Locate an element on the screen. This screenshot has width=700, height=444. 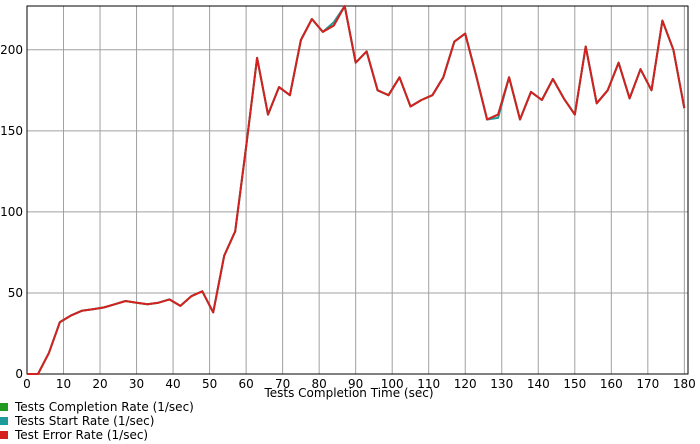
legend-item-start-rate: Tests Start Rate (1/sec) is located at coordinates (97, 421).